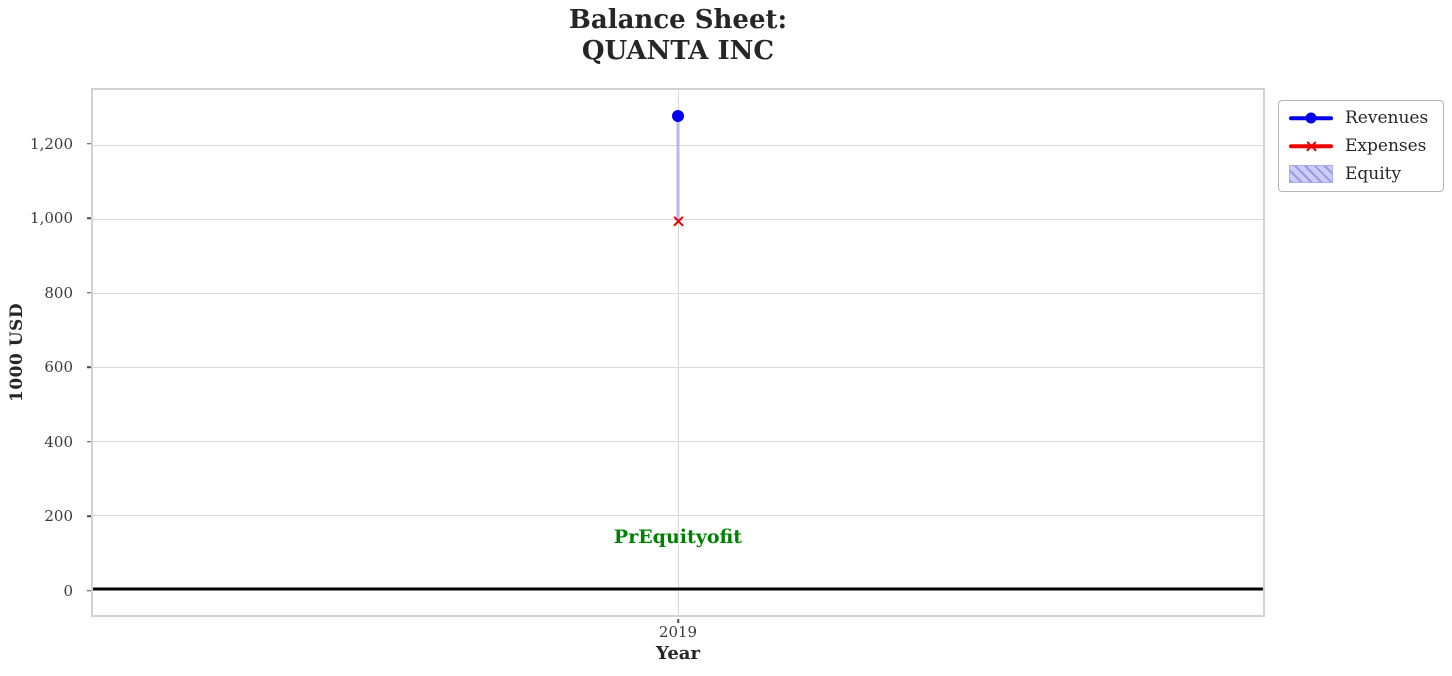  I want to click on y-tick-label: 1,000, so click(45, 218).